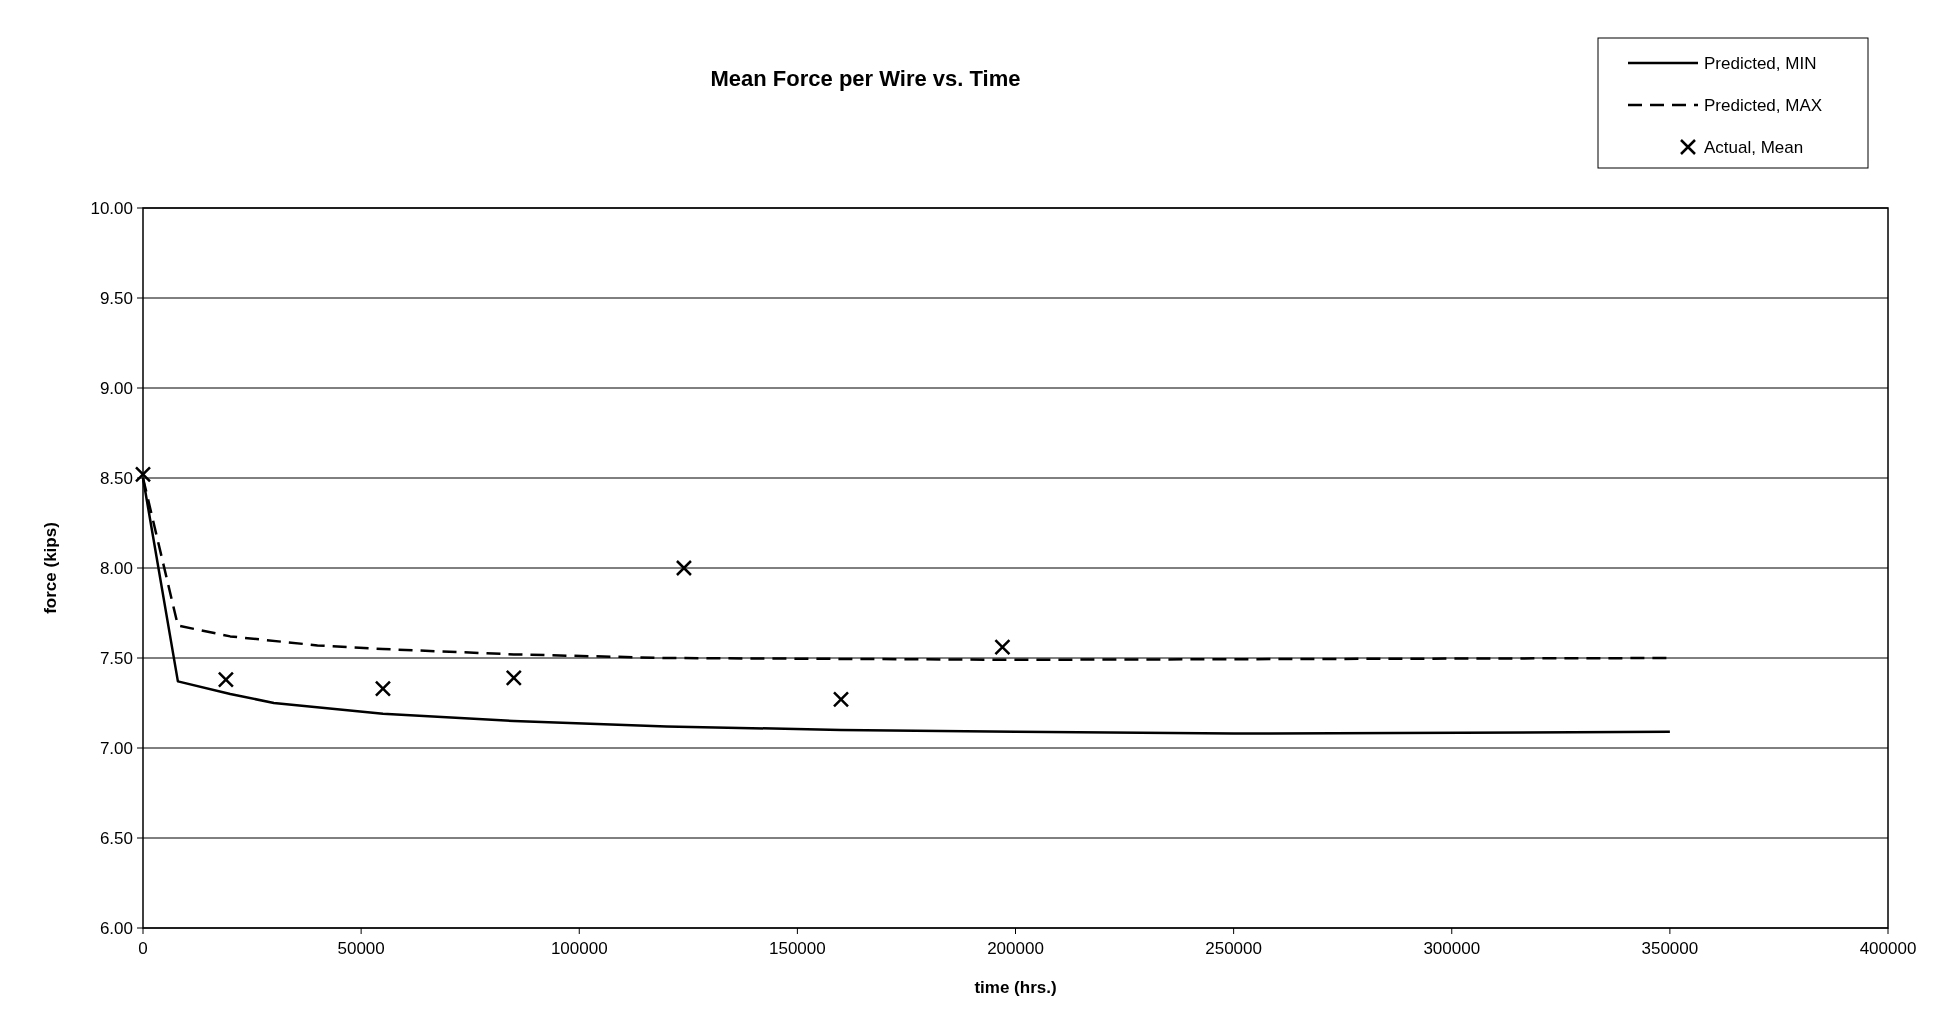 This screenshot has height=1028, width=1953. What do you see at coordinates (116, 838) in the screenshot?
I see `y-tick-label: 6.50` at bounding box center [116, 838].